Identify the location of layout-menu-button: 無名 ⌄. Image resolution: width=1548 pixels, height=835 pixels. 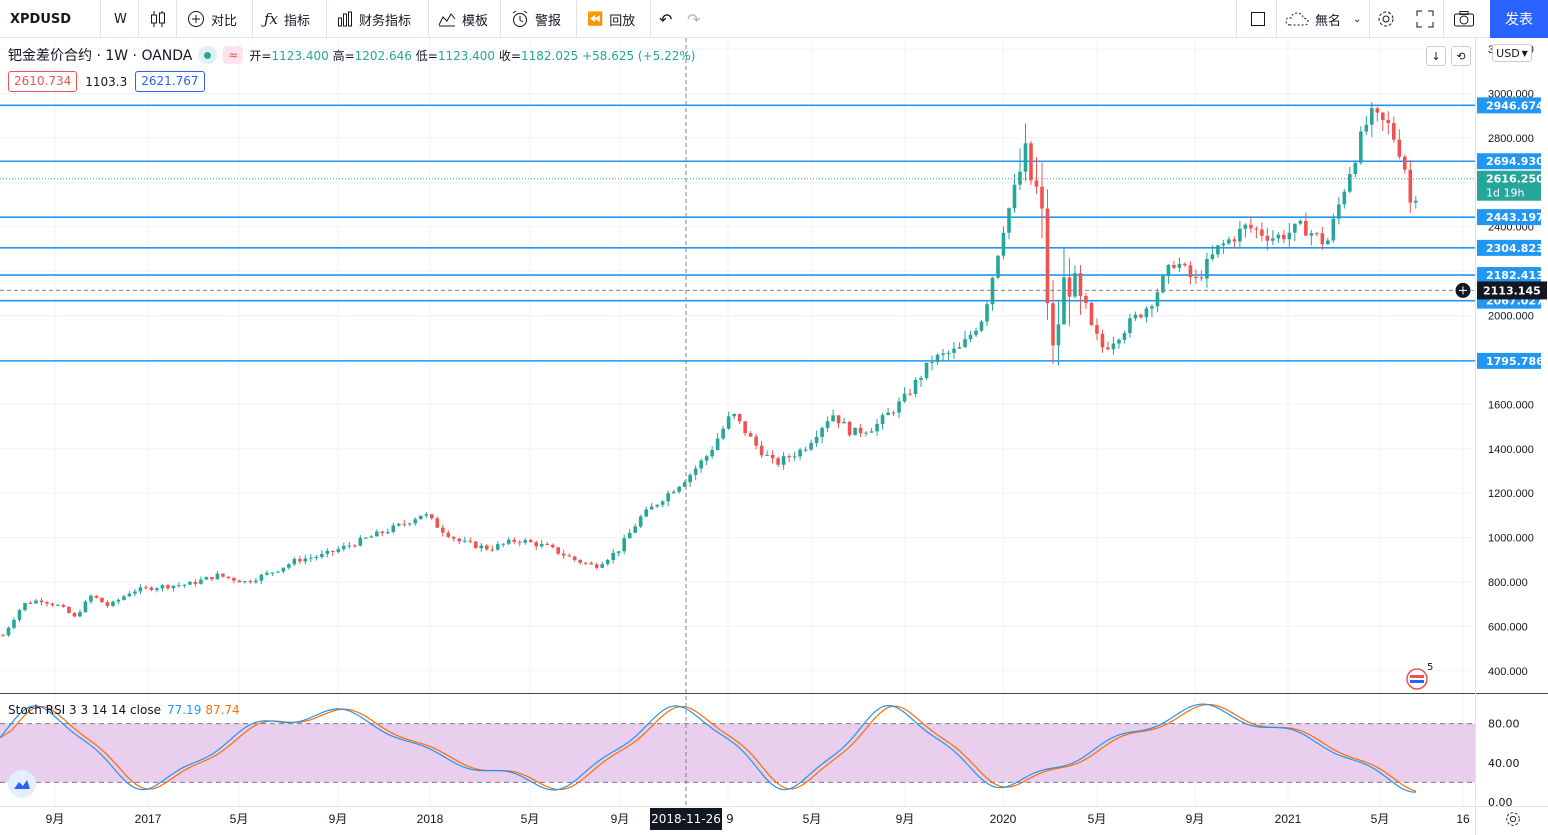
(1323, 19).